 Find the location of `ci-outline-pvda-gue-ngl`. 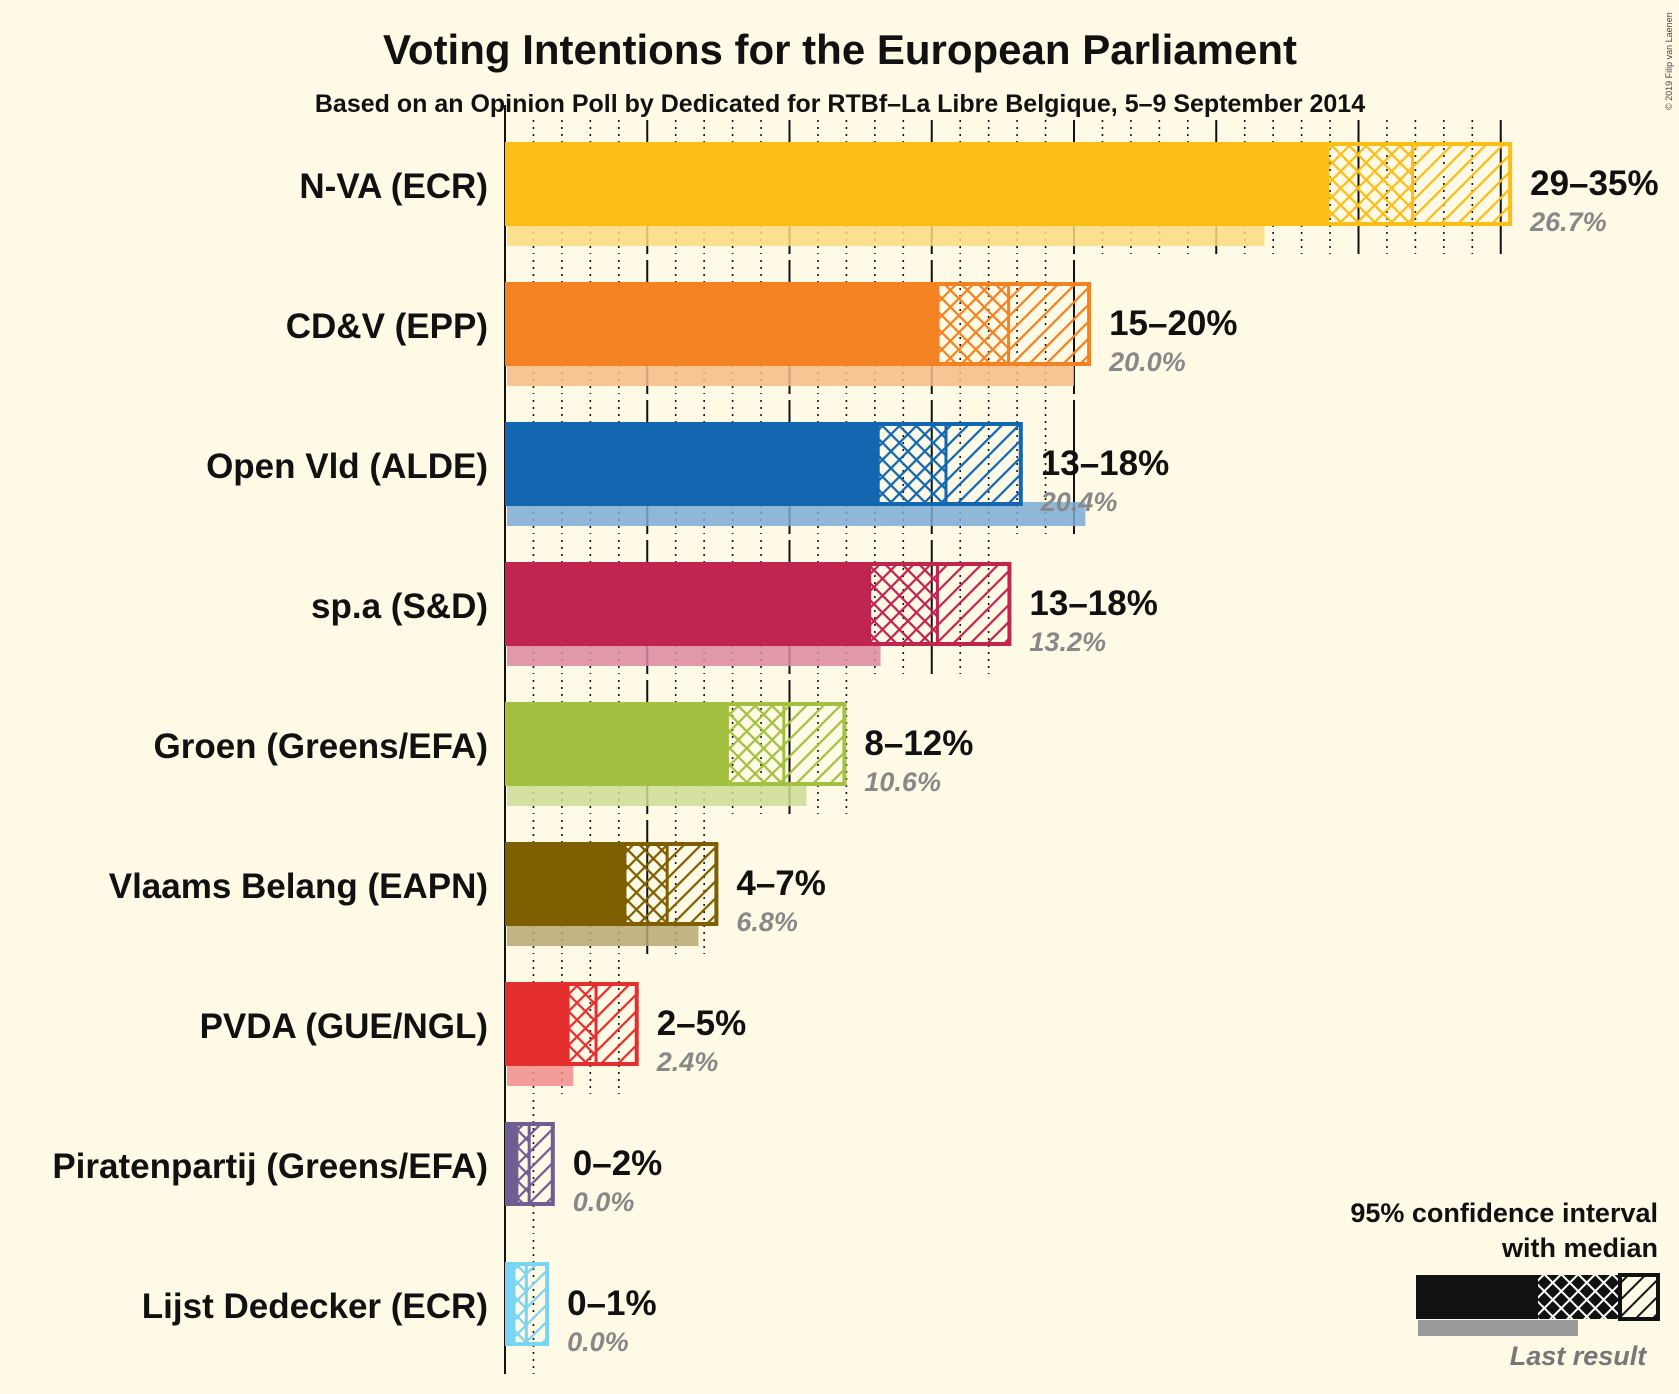

ci-outline-pvda-gue-ngl is located at coordinates (602, 1024).